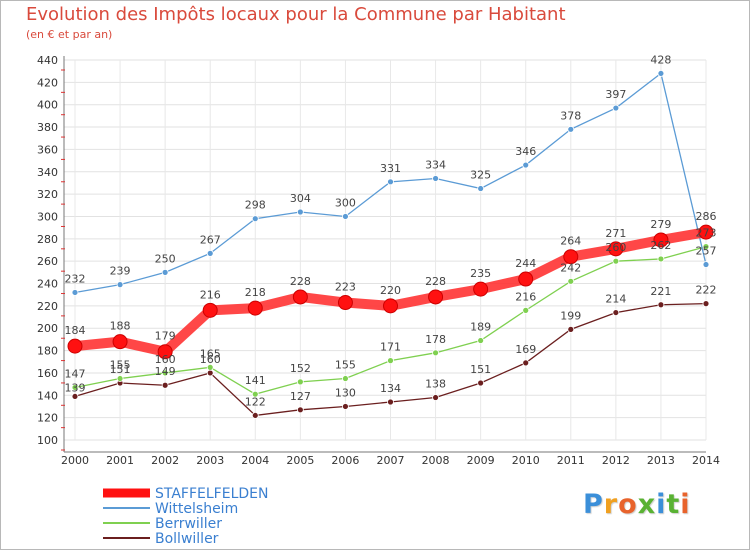 The height and width of the screenshot is (550, 750). What do you see at coordinates (300, 281) in the screenshot?
I see `data-label: 228` at bounding box center [300, 281].